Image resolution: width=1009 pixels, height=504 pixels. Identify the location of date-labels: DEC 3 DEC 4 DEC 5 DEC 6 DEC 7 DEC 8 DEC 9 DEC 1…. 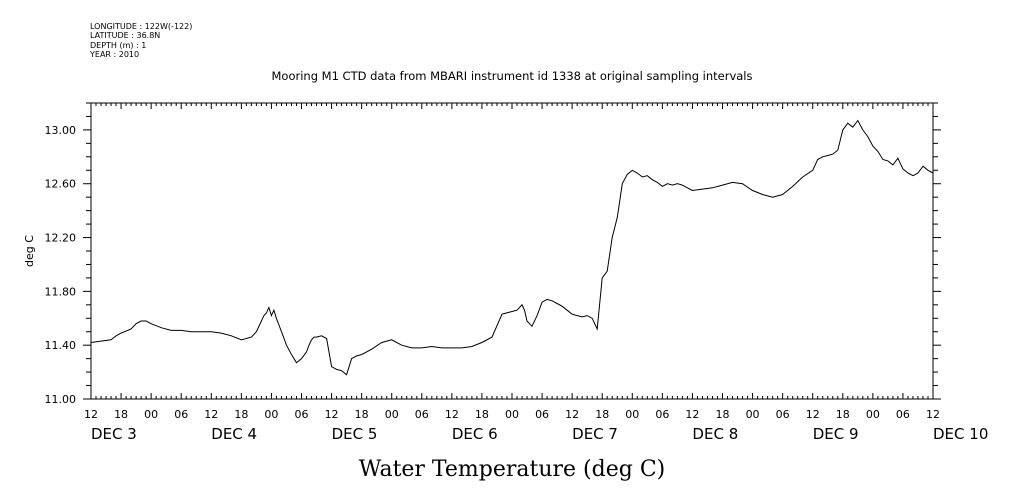
(539, 434).